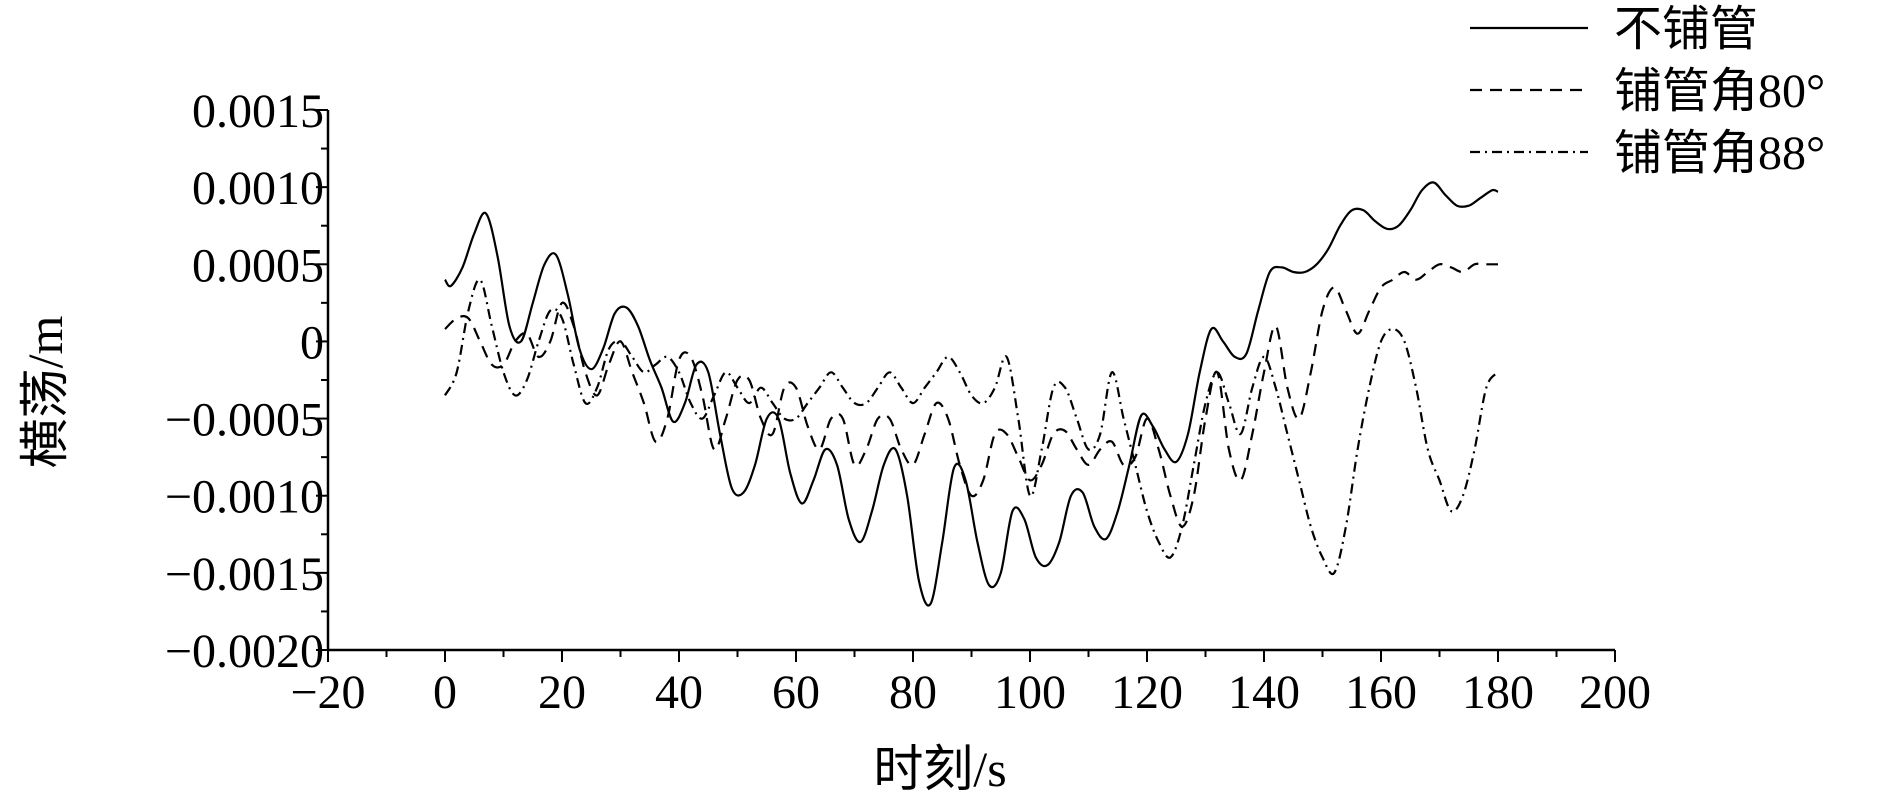  Describe the element at coordinates (1719, 153) in the screenshot. I see `legend-label-3: 铺管角88°` at that location.